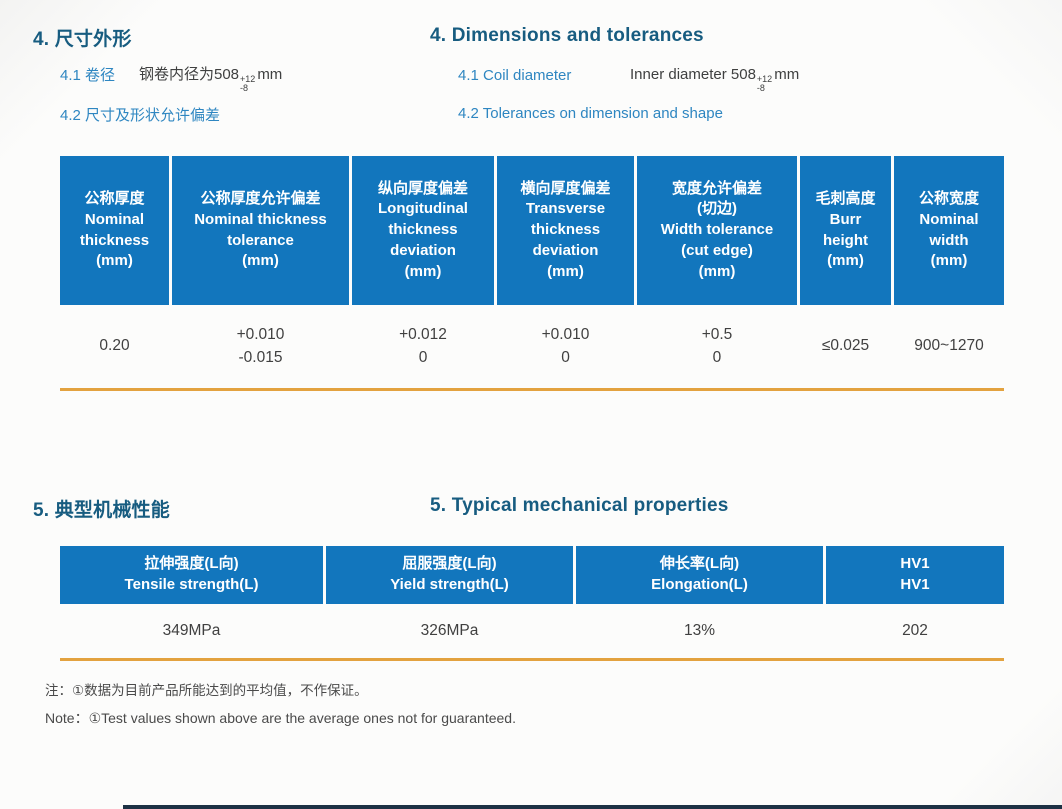 The image size is (1062, 809). Describe the element at coordinates (532, 631) in the screenshot. I see `mechanical-table-data-row: 349MPa 326MPa 13% 202` at that location.